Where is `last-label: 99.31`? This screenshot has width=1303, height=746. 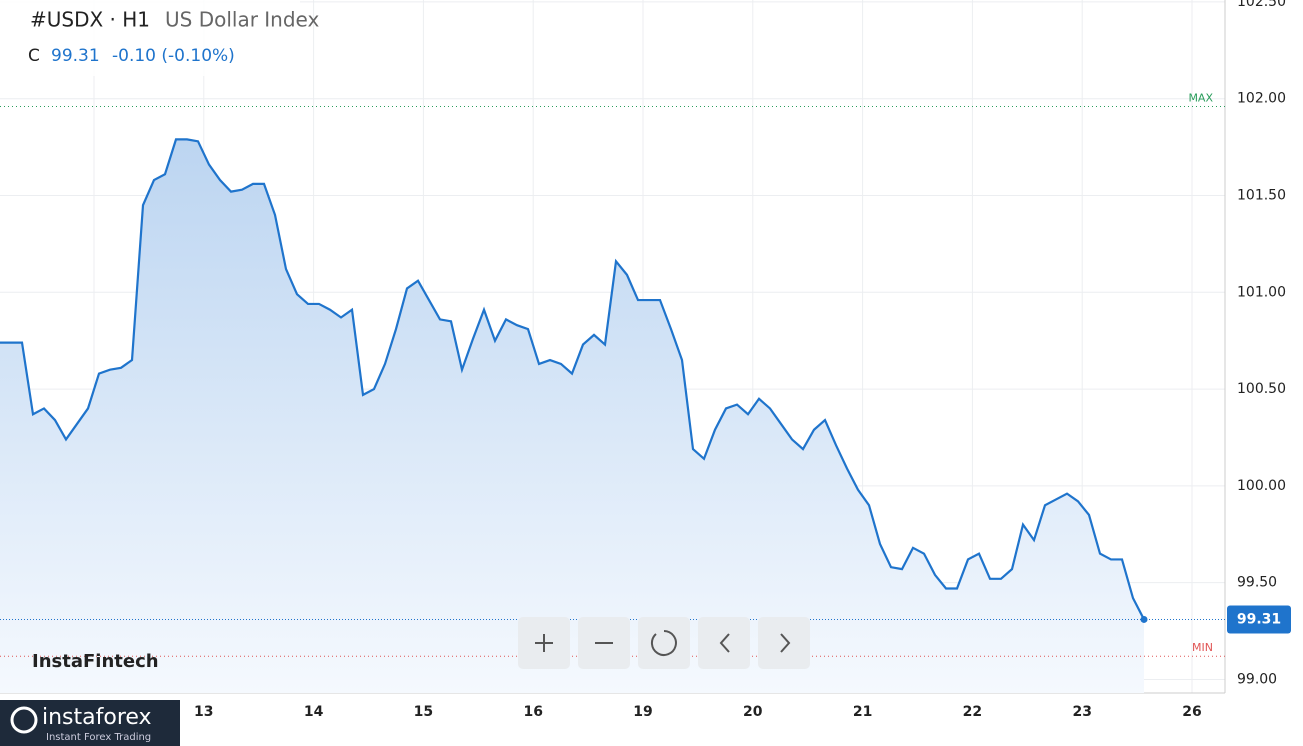
last-label: 99.31 is located at coordinates (1259, 619).